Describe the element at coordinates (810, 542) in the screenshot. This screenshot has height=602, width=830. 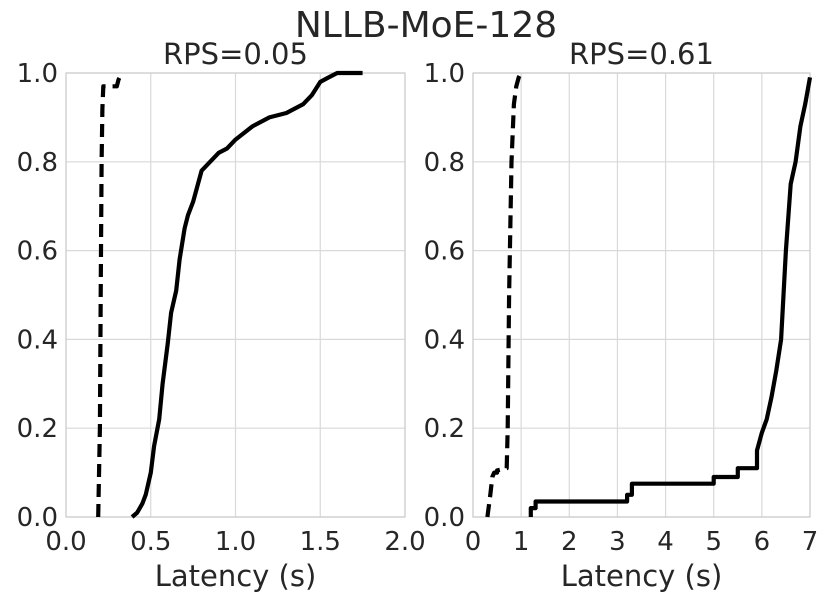
I see `x-tick-label: 7` at that location.